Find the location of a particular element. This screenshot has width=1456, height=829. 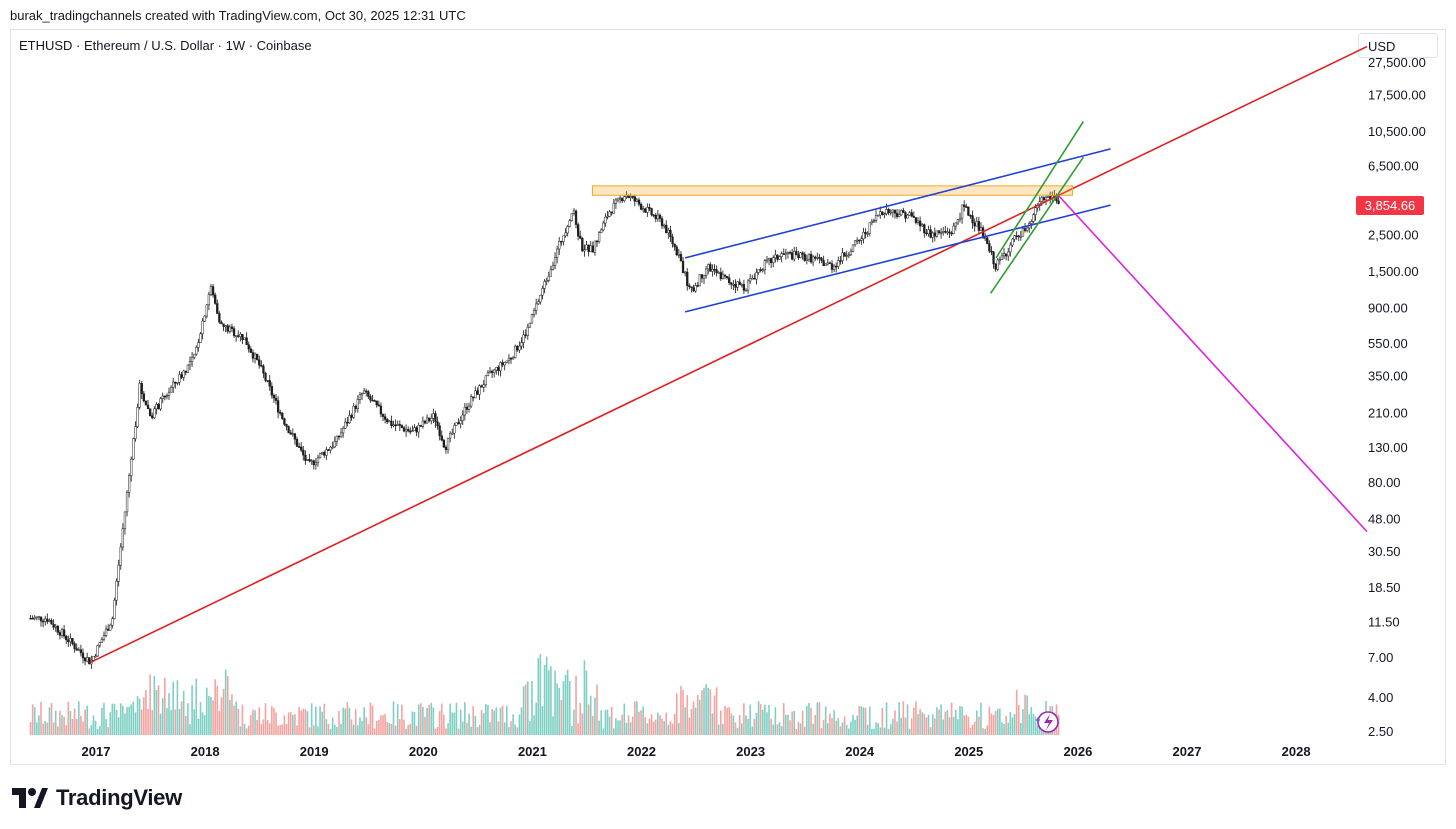

tradingview-logo: TradingView is located at coordinates (97, 798).